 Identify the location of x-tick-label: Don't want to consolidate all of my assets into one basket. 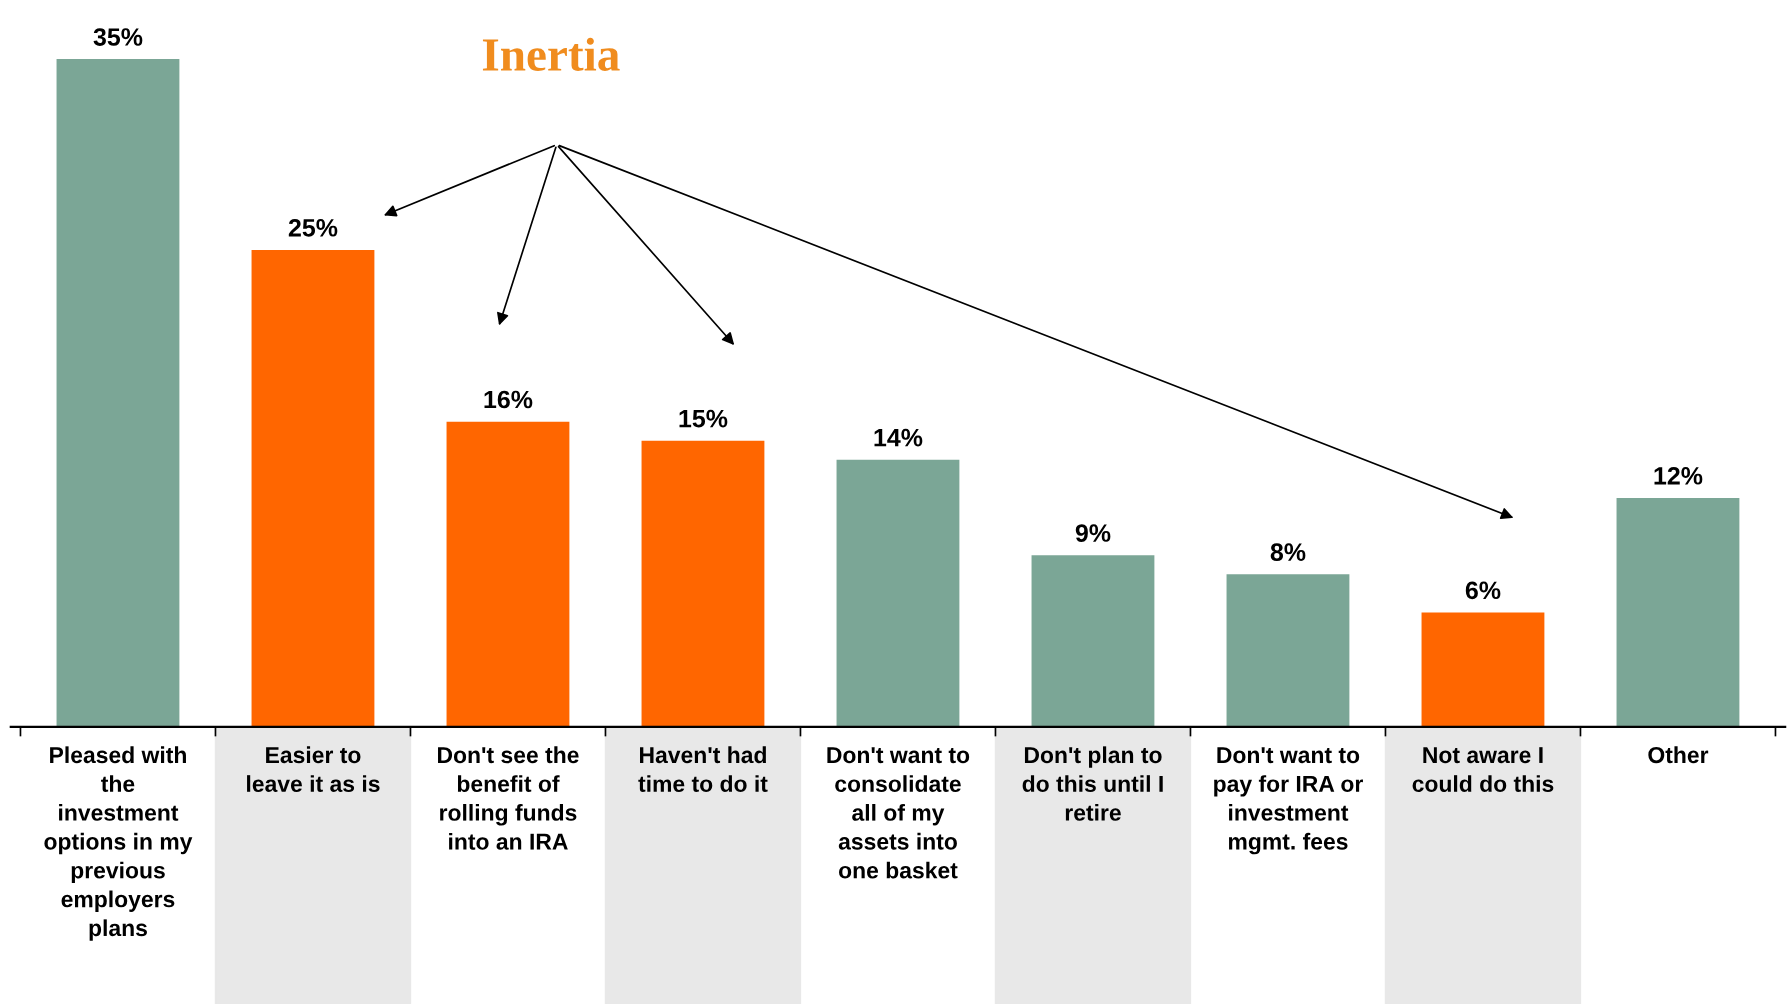
(898, 813).